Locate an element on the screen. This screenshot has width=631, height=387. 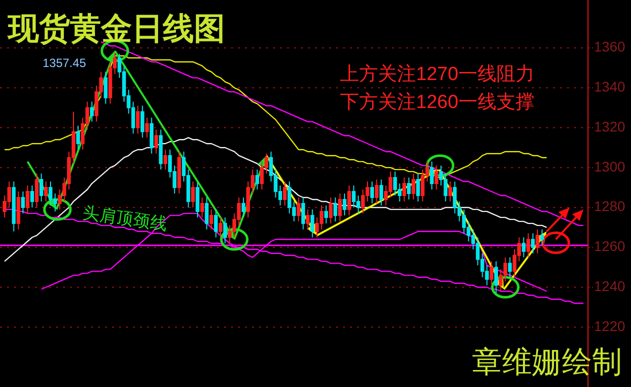
y-tick-label: 1260 is located at coordinates (610, 246).